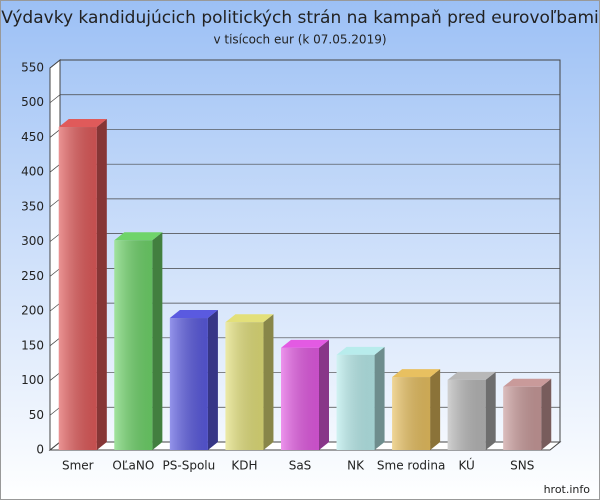 This screenshot has width=600, height=500. What do you see at coordinates (32, 241) in the screenshot?
I see `y-tick-label: 300` at bounding box center [32, 241].